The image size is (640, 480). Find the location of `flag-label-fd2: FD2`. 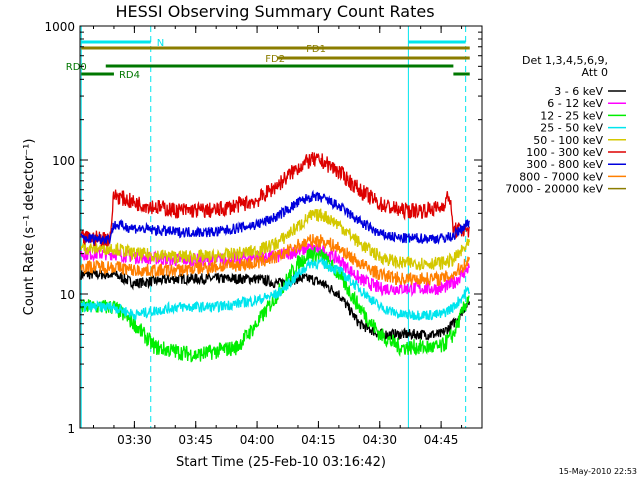

flag-label-fd2: FD2 is located at coordinates (275, 59).